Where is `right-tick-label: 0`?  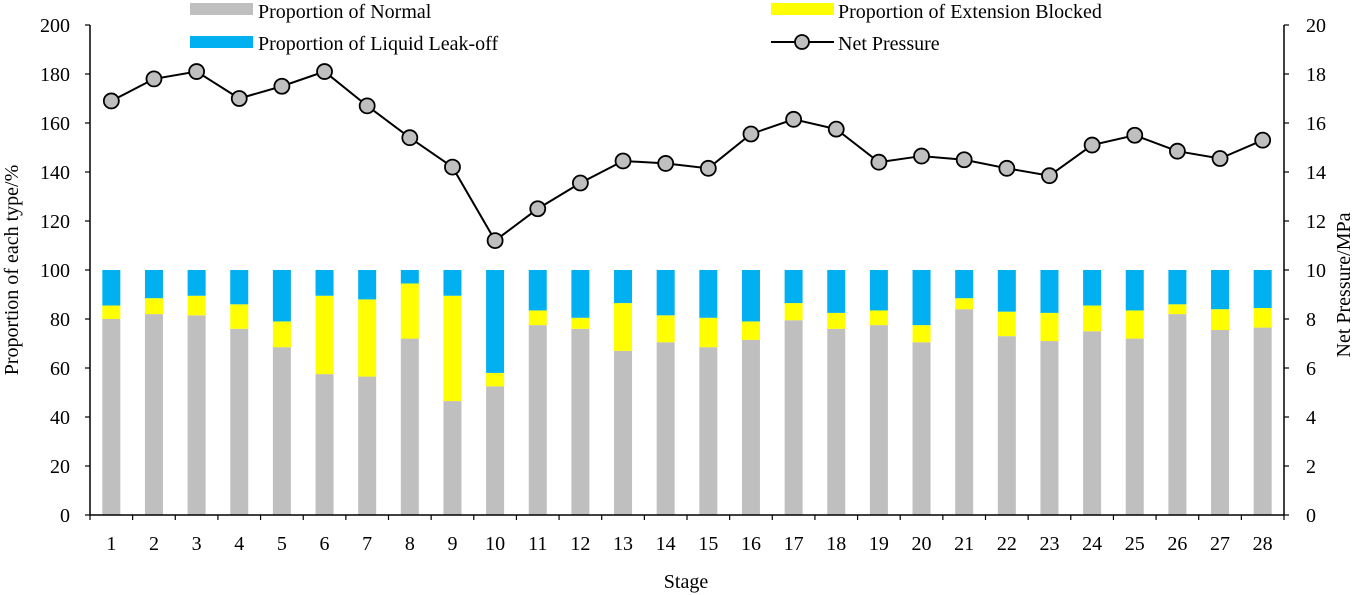
right-tick-label: 0 is located at coordinates (1311, 516).